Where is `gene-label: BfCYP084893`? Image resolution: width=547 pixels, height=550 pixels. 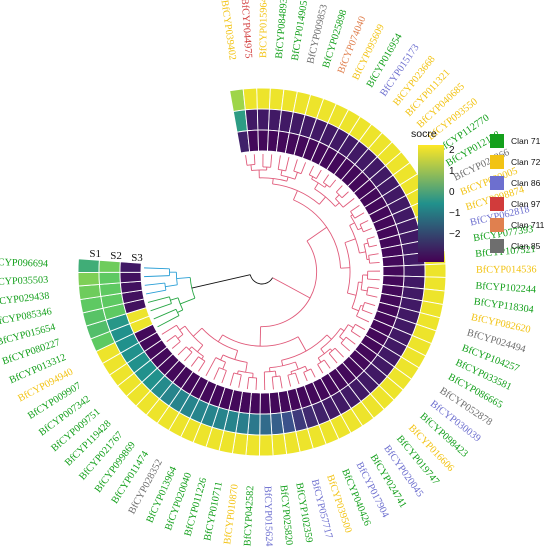
gene-label: BfCYP084893 is located at coordinates (282, 29).